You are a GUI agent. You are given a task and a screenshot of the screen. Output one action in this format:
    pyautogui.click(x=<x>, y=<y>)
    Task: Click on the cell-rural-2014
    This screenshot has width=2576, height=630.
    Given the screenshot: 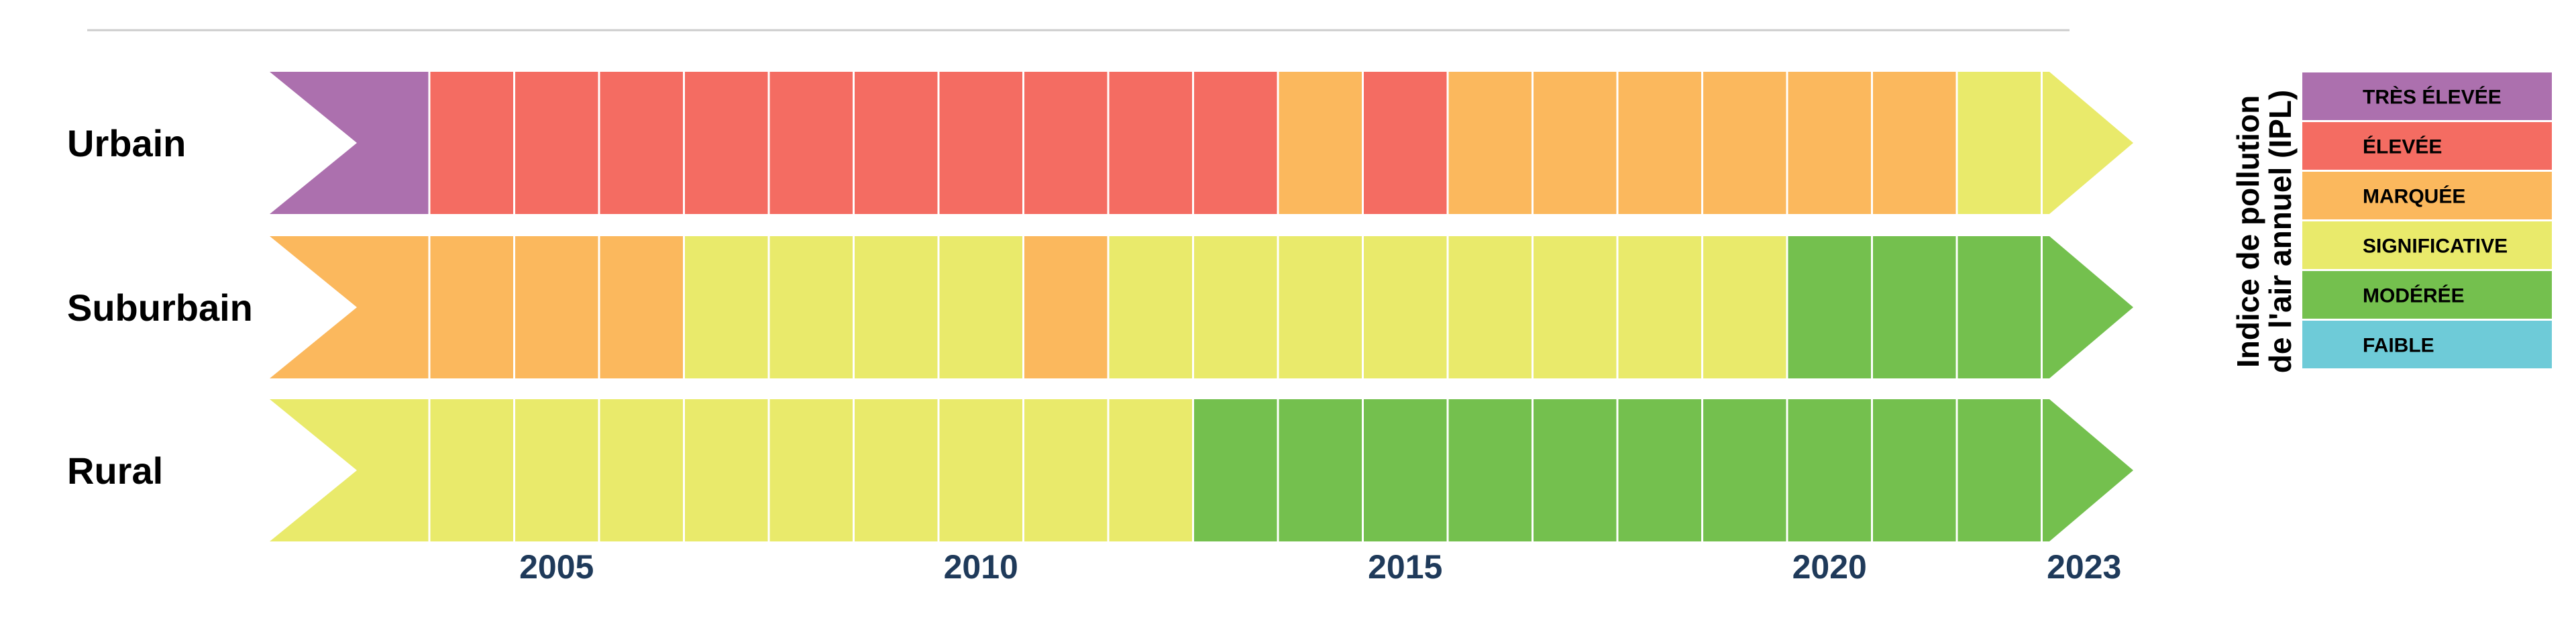 What is the action you would take?
    pyautogui.click(x=1320, y=470)
    